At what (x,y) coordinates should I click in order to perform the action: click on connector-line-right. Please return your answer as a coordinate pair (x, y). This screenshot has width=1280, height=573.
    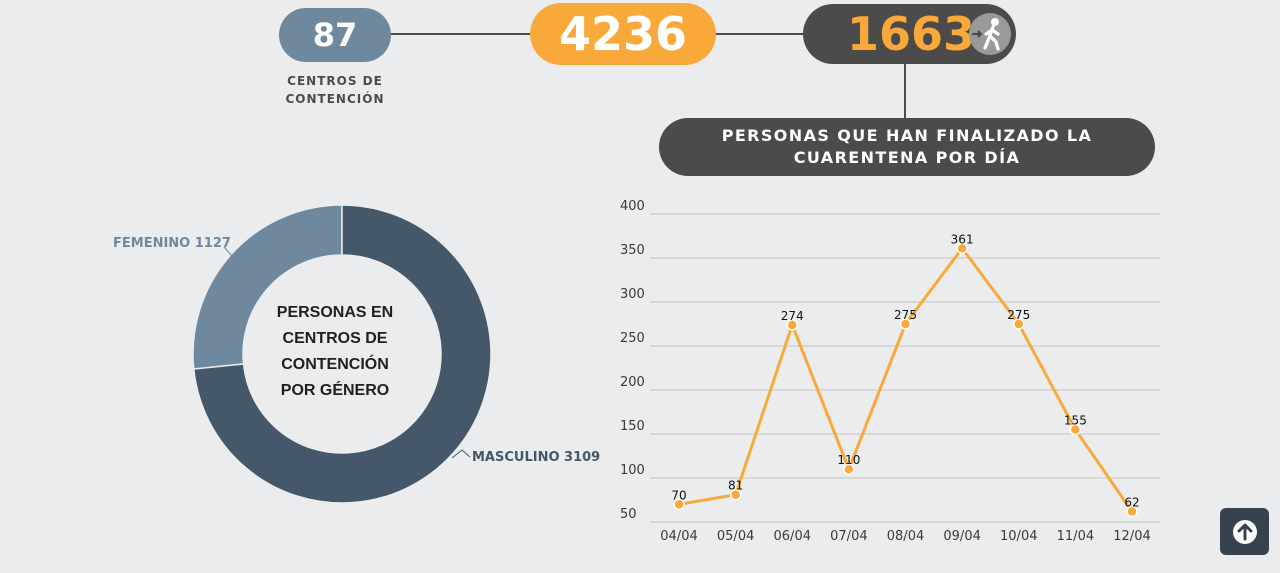
    Looking at the image, I should click on (760, 34).